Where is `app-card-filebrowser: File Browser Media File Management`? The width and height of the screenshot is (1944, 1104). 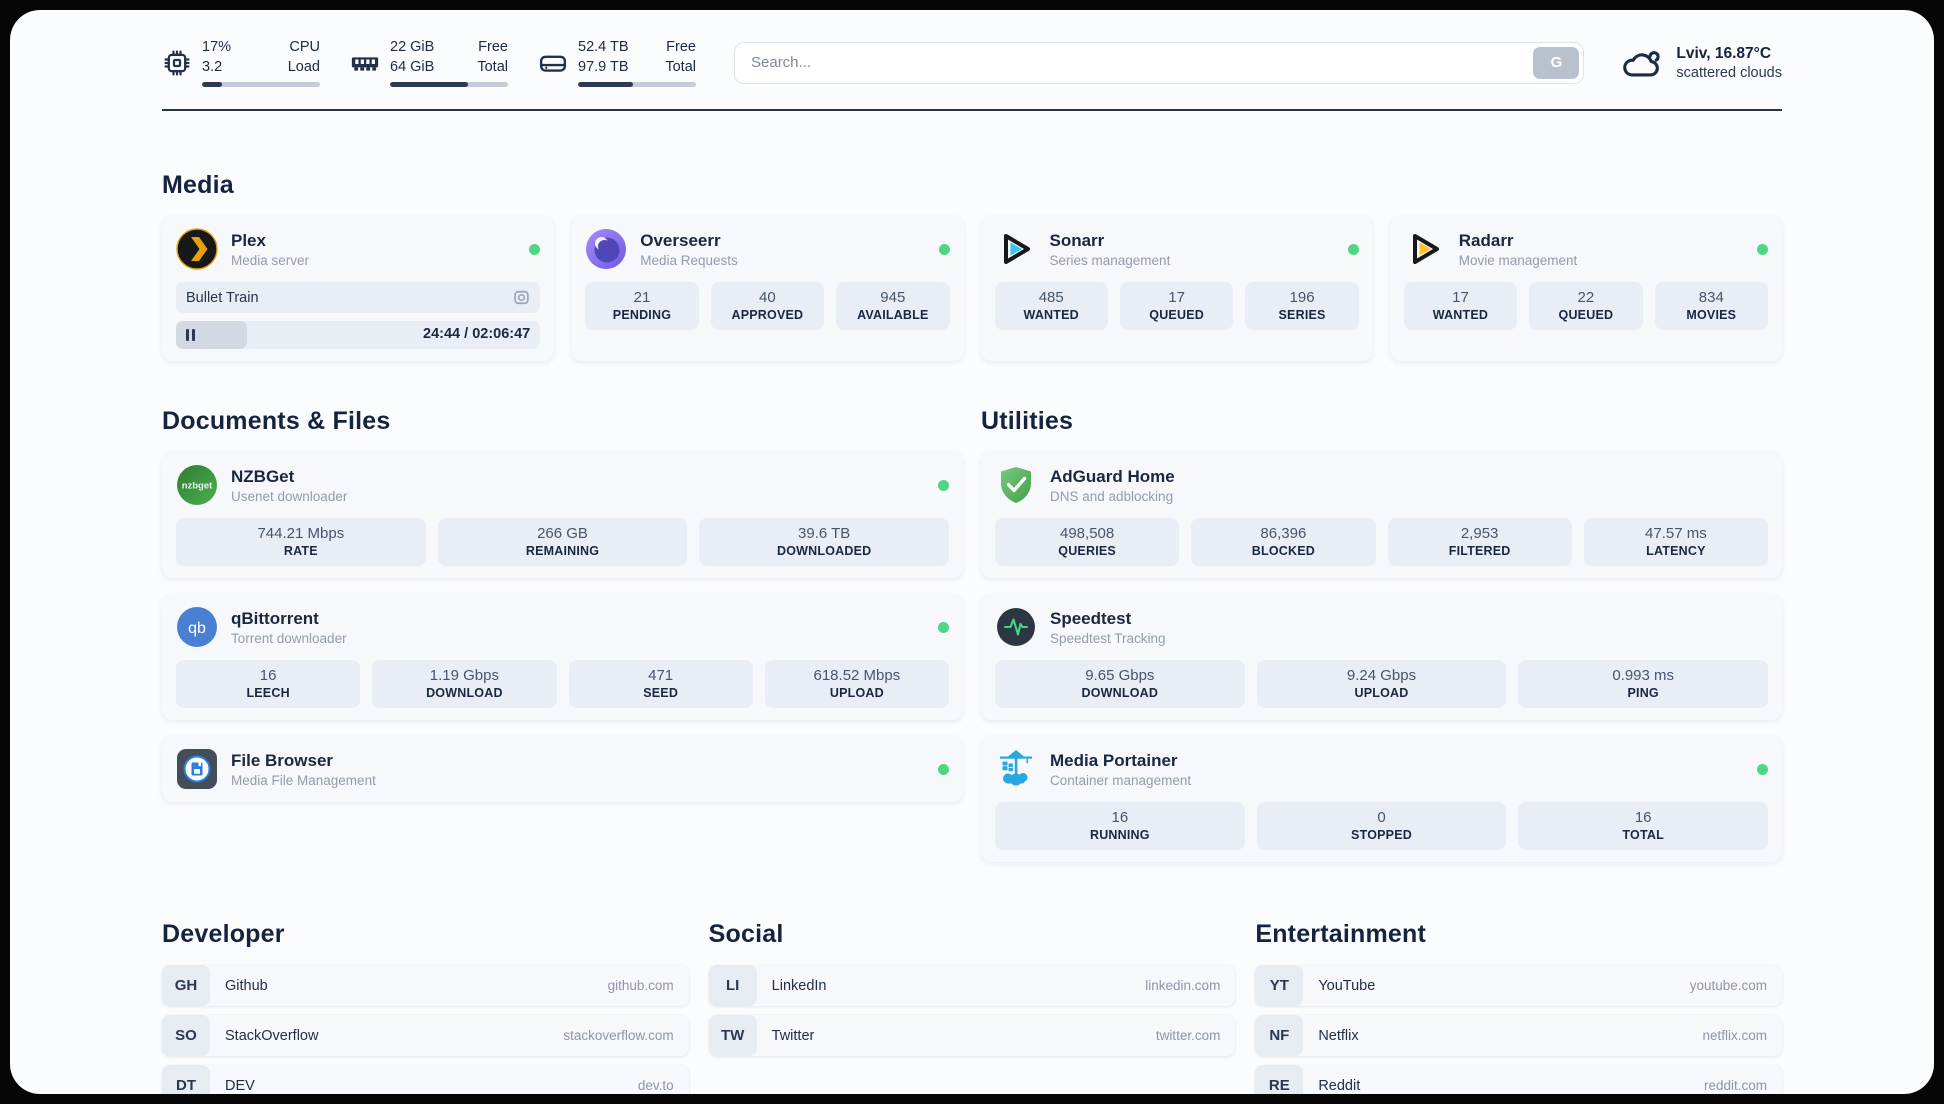 app-card-filebrowser: File Browser Media File Management is located at coordinates (562, 769).